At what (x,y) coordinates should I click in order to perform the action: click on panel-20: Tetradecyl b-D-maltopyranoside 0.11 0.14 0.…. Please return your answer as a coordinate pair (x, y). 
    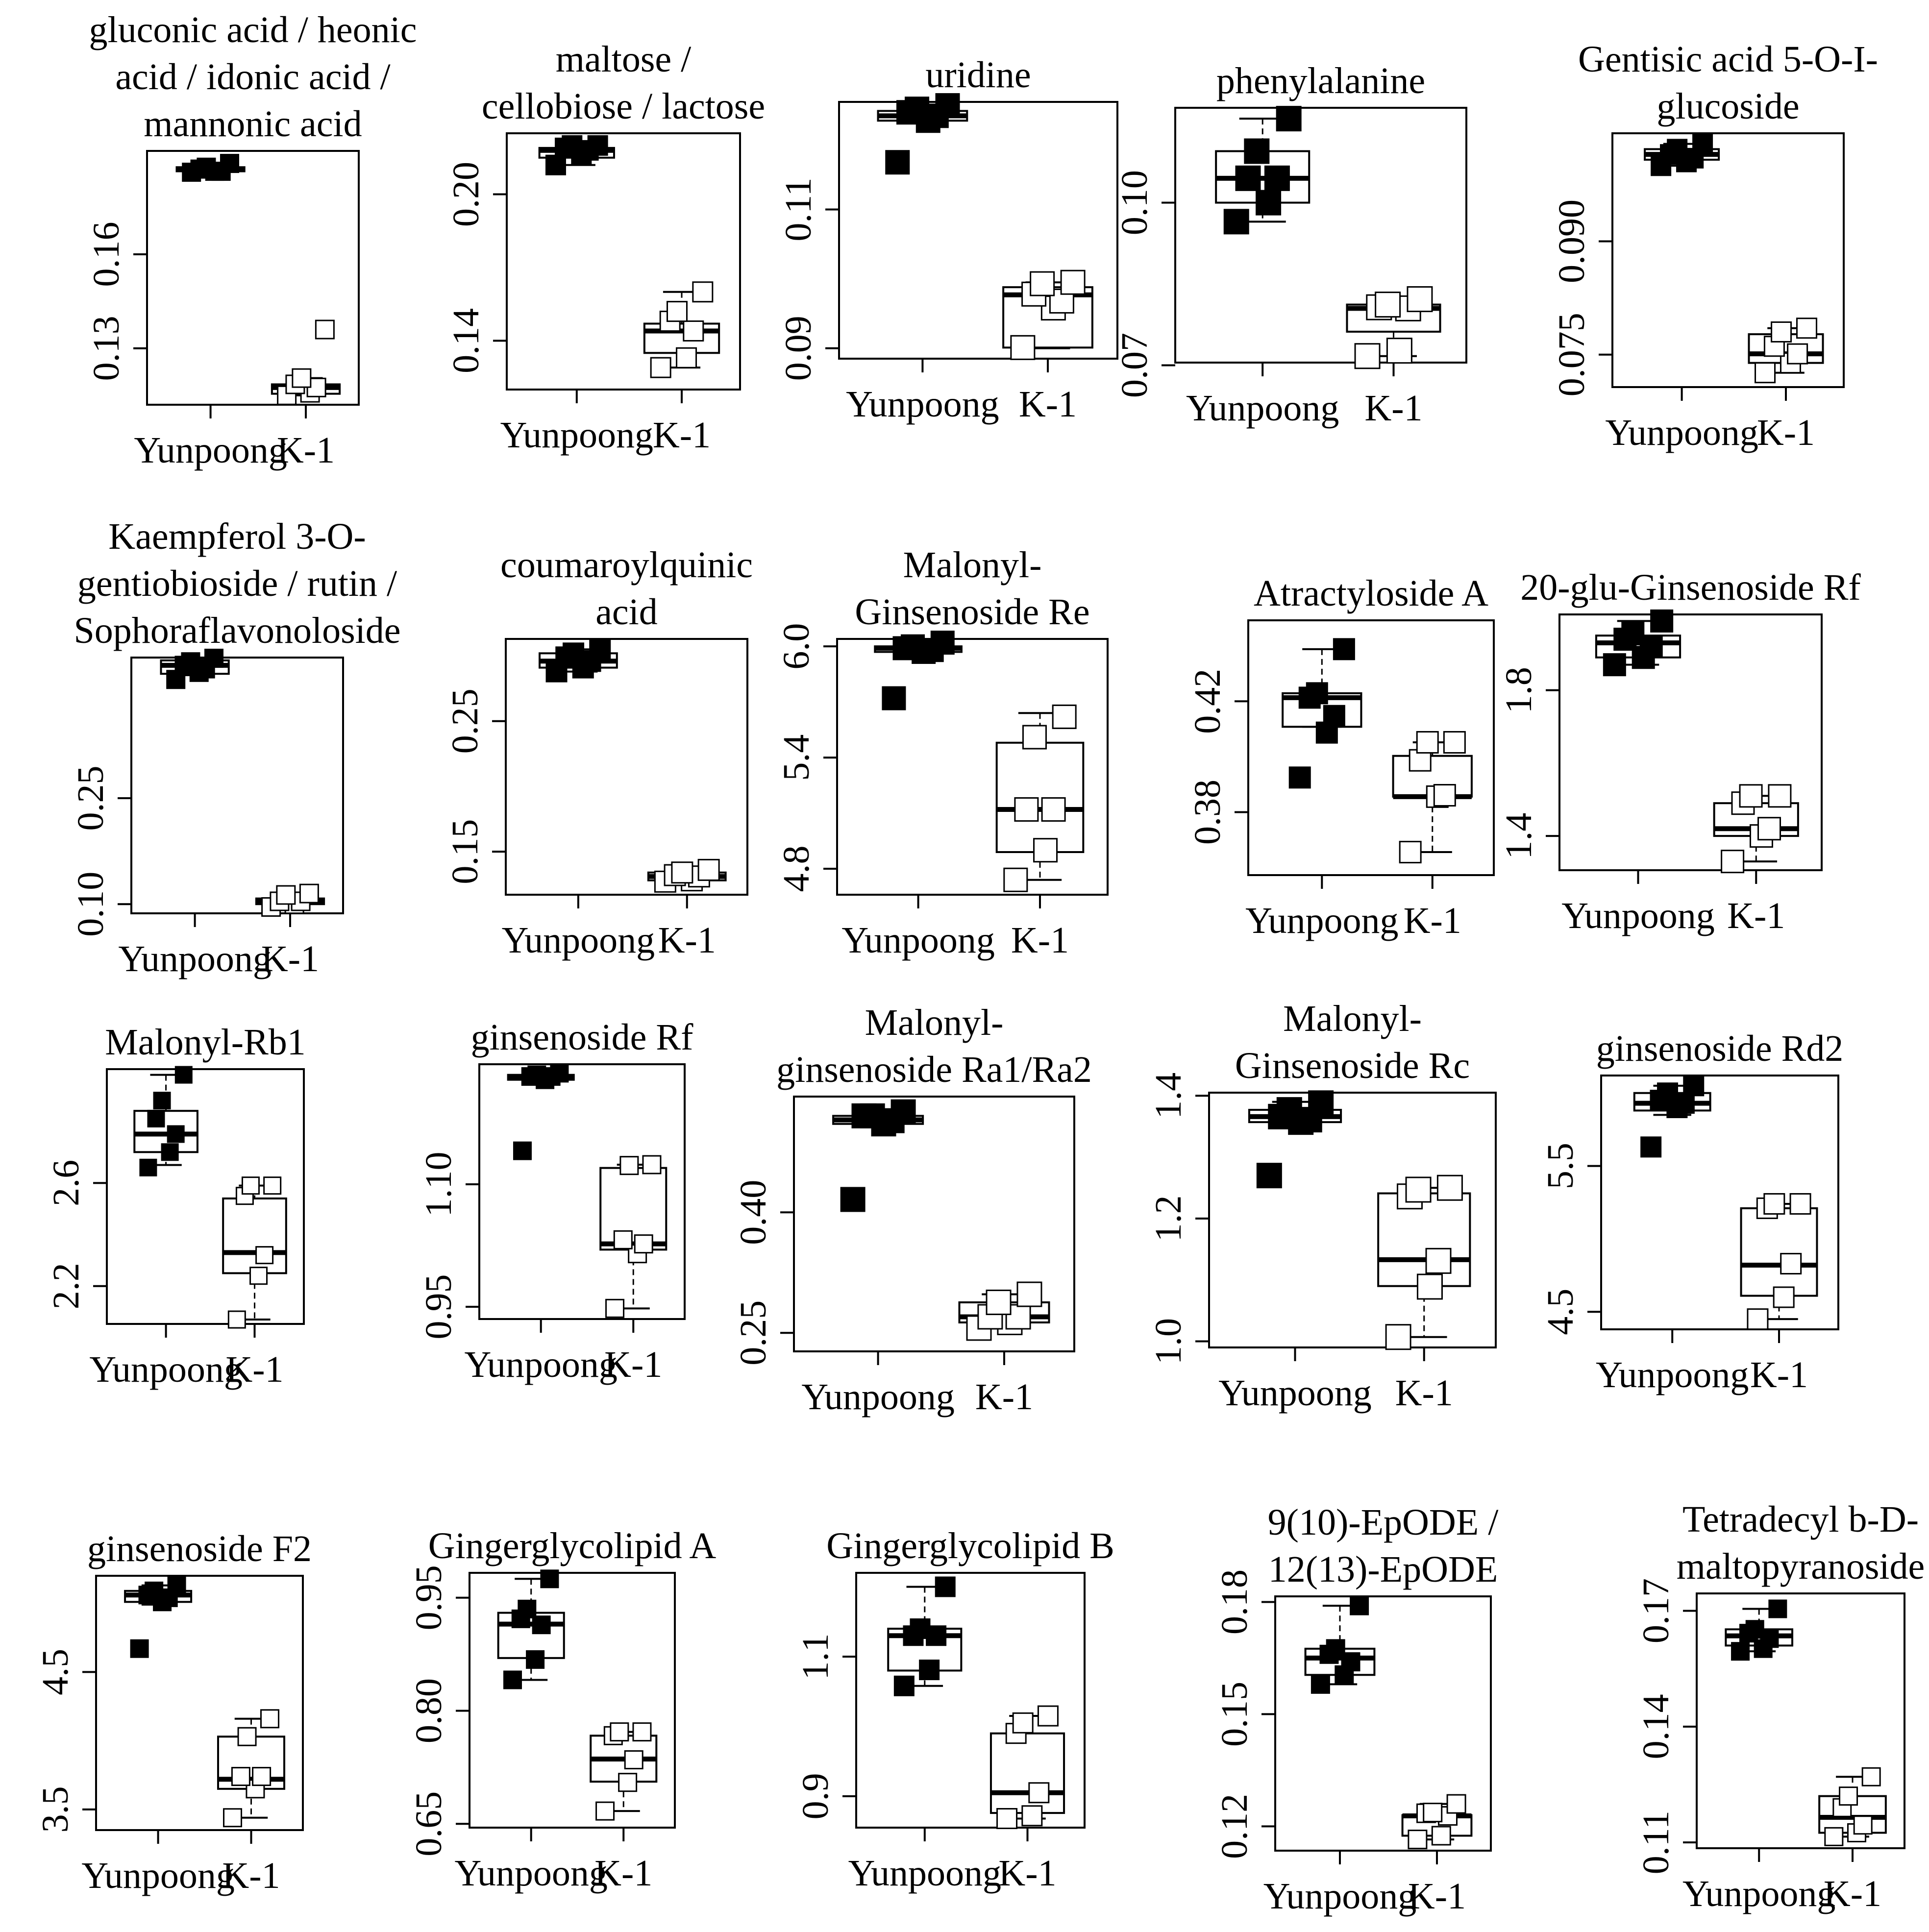
    Looking at the image, I should click on (1780, 1706).